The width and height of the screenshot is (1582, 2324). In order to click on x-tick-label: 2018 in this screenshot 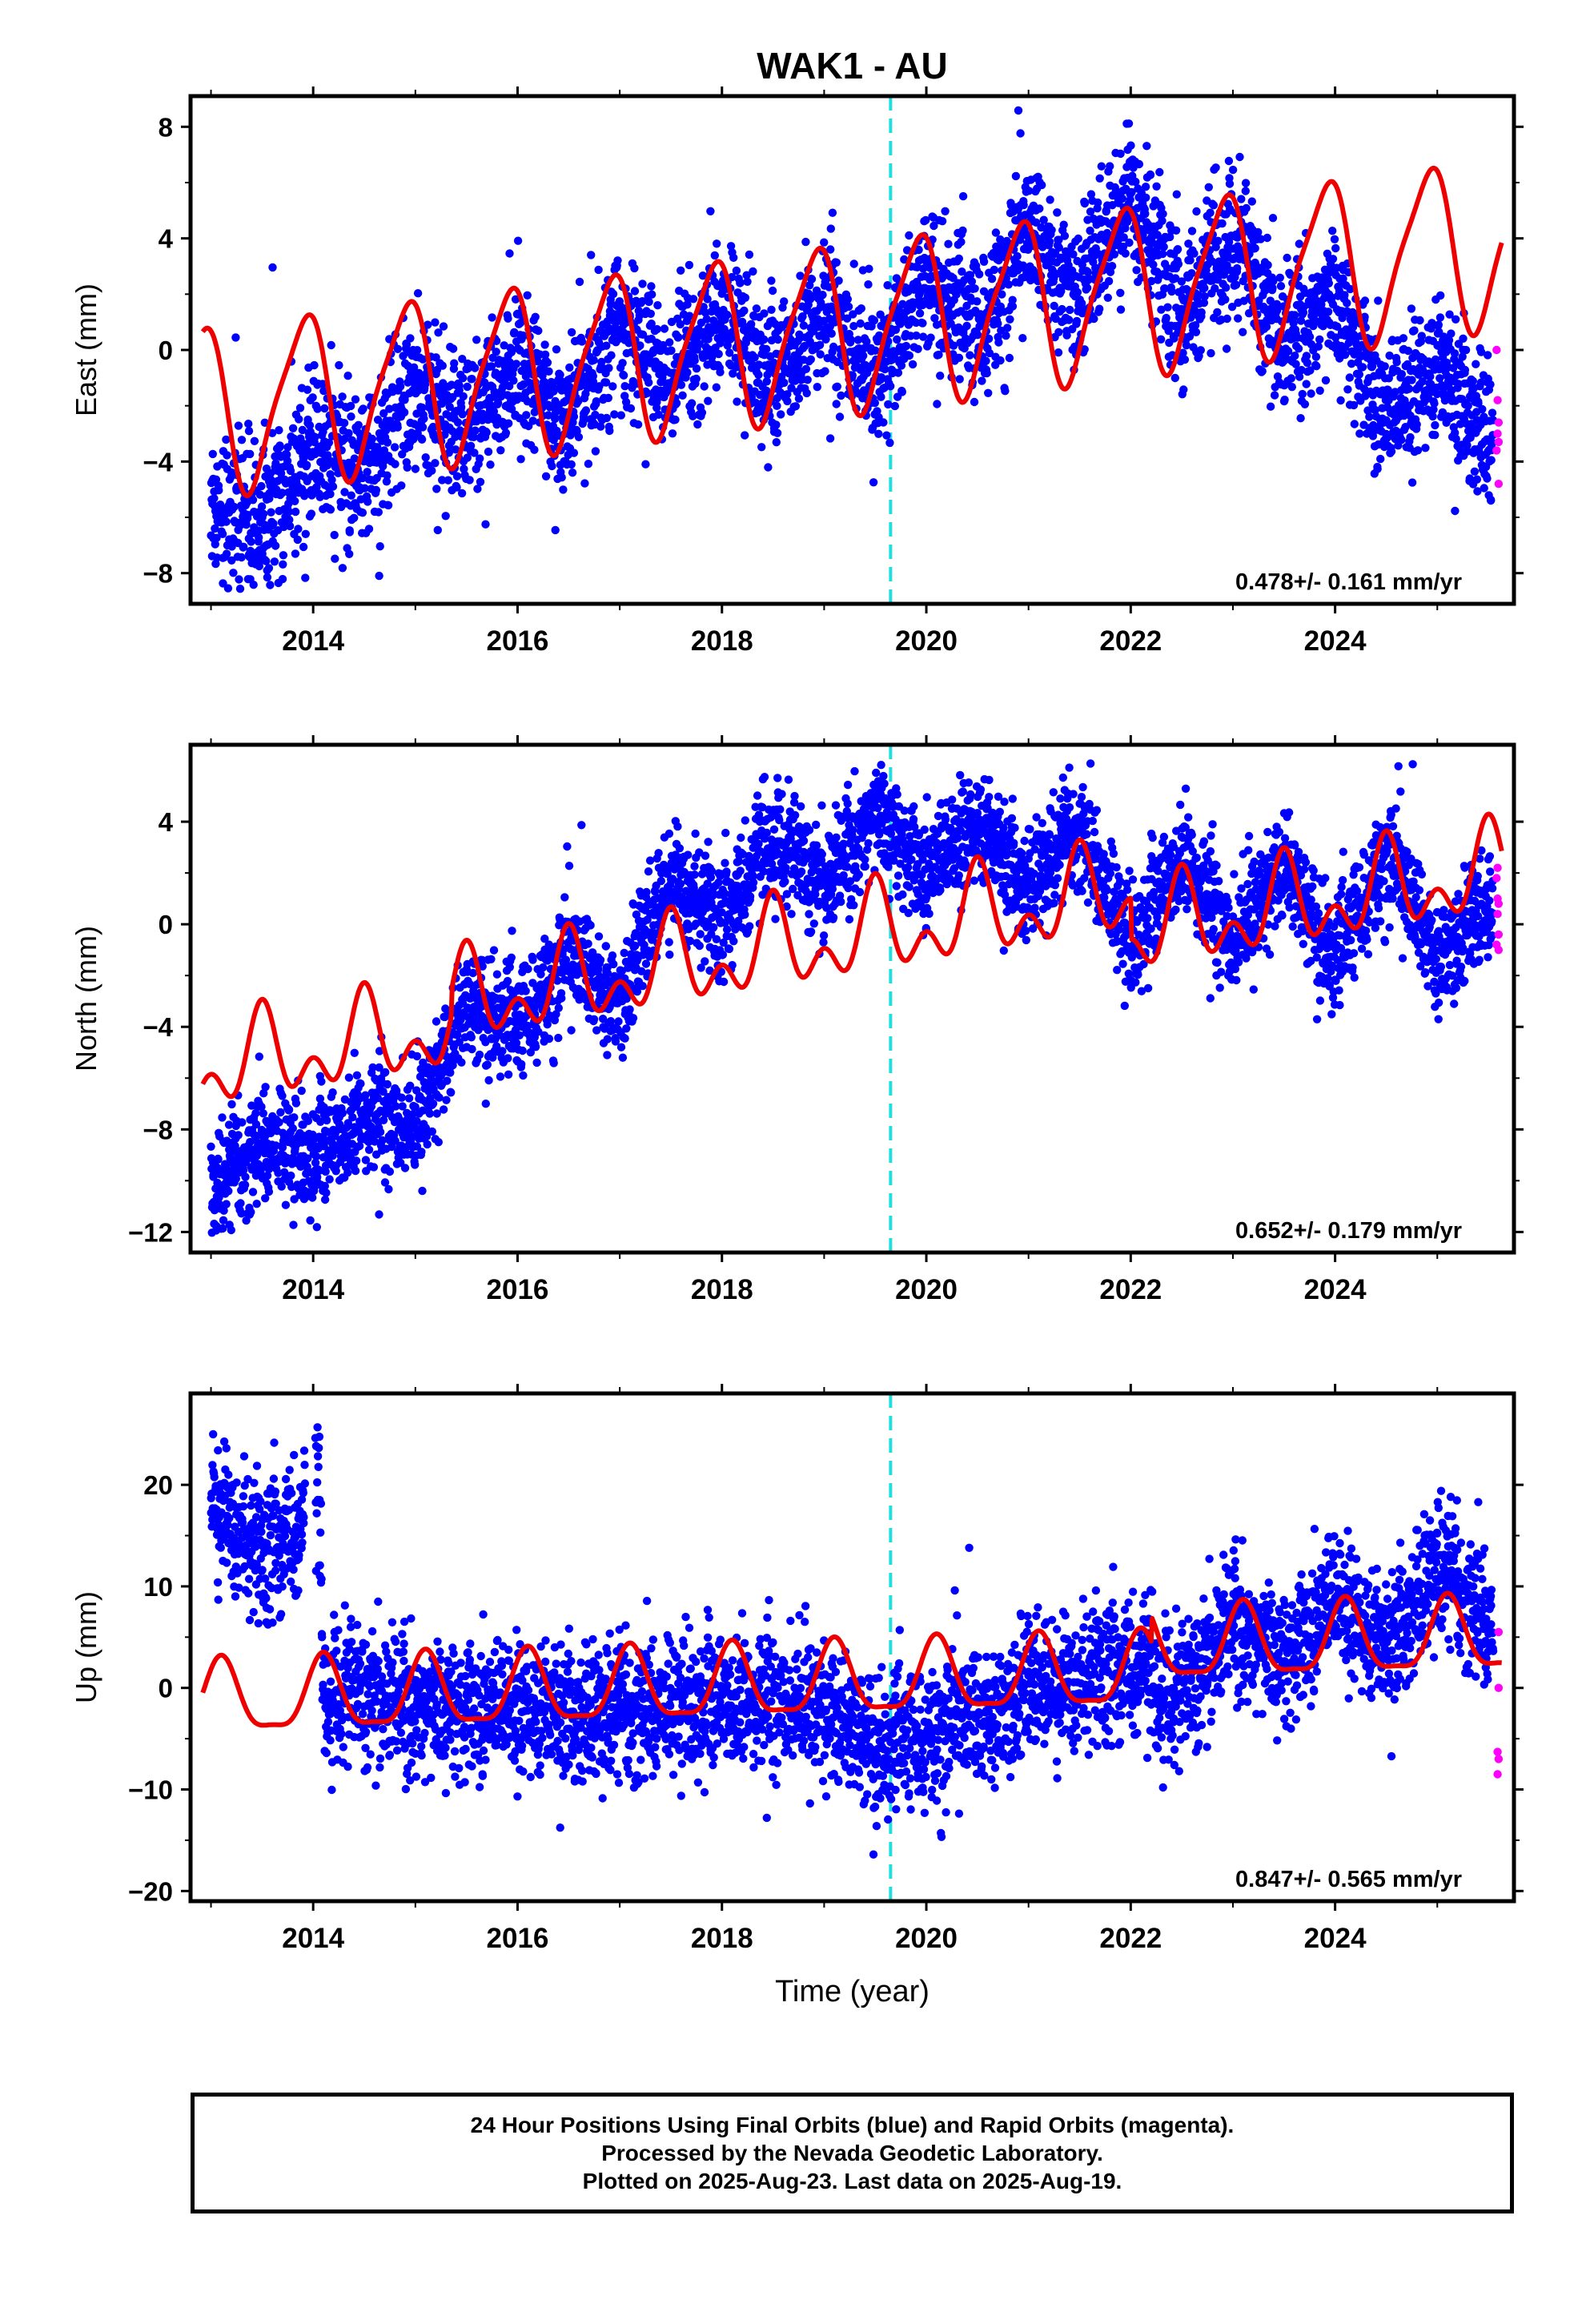, I will do `click(722, 641)`.